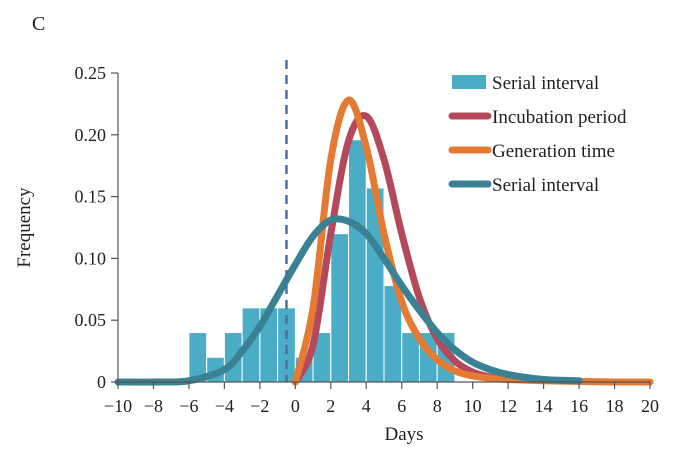 The width and height of the screenshot is (700, 460). I want to click on x-tick-label: 12, so click(508, 406).